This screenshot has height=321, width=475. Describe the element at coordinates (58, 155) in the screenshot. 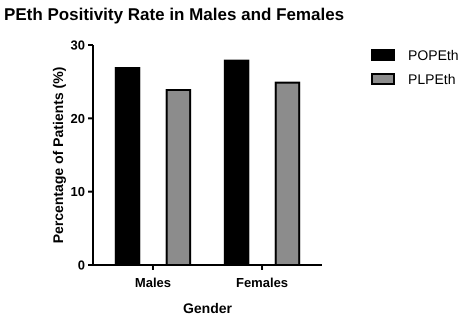

I see `y-axis-title: Percentage of Patients (%)` at that location.